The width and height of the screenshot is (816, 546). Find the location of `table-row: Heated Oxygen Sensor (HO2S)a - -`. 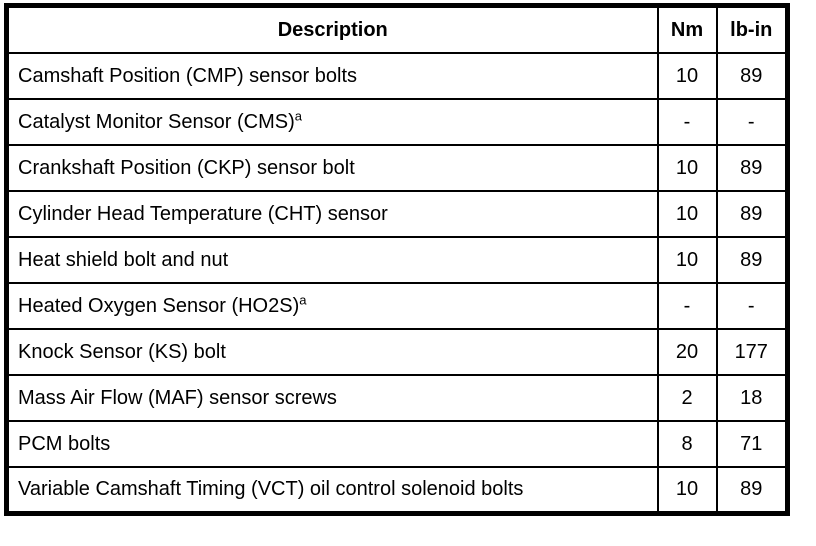

table-row: Heated Oxygen Sensor (HO2S)a - - is located at coordinates (397, 306).